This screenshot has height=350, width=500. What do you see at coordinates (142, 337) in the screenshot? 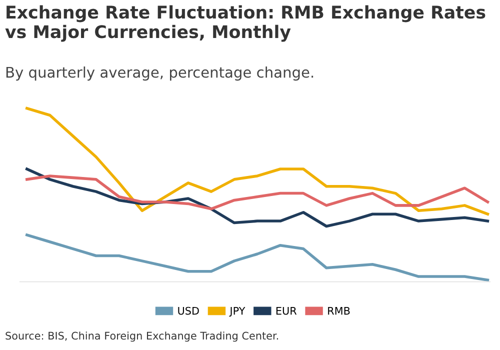
I see `source-note: Source: BIS, China Foreign Exchange Trading Center.` at bounding box center [142, 337].